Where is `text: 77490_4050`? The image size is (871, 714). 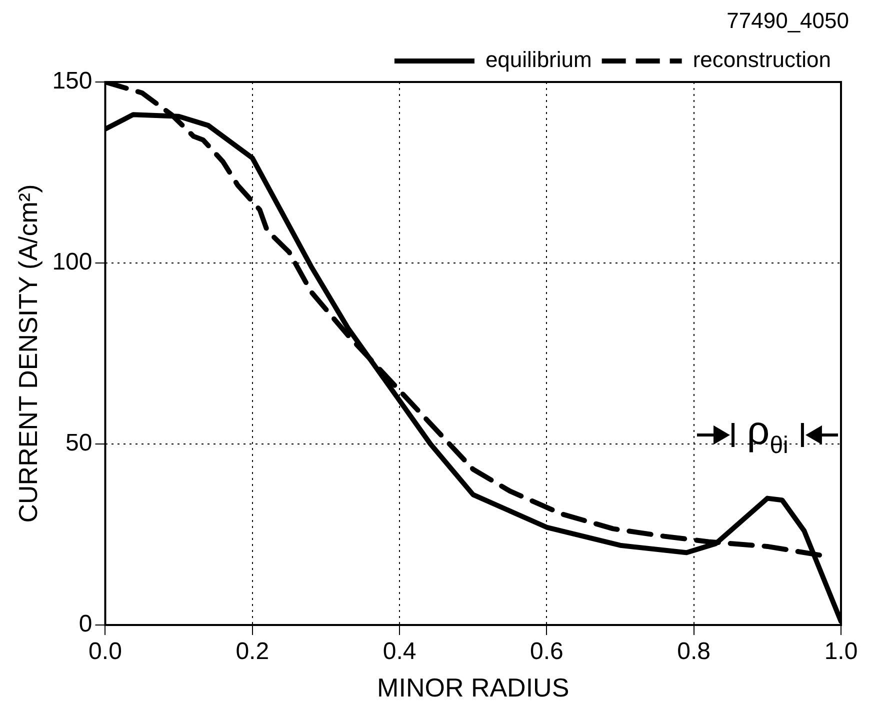 text: 77490_4050 is located at coordinates (787, 21).